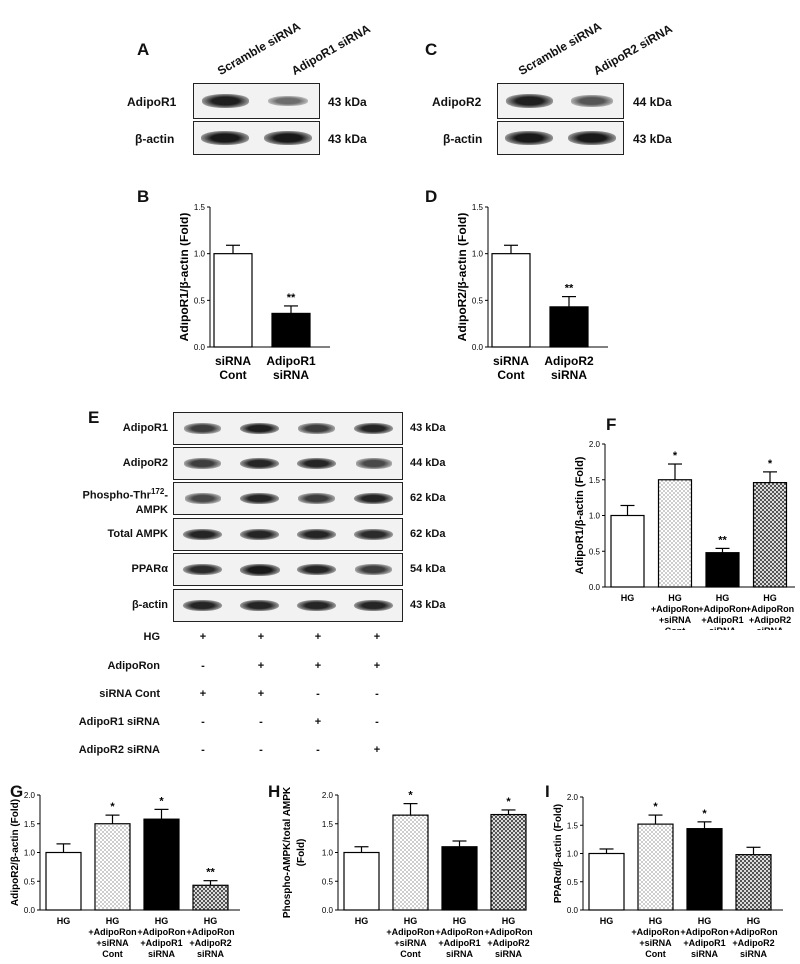 This screenshot has height=964, width=800. What do you see at coordinates (119, 750) in the screenshot?
I see `panel-e-condition-label: AdipoR2 siRNA` at bounding box center [119, 750].